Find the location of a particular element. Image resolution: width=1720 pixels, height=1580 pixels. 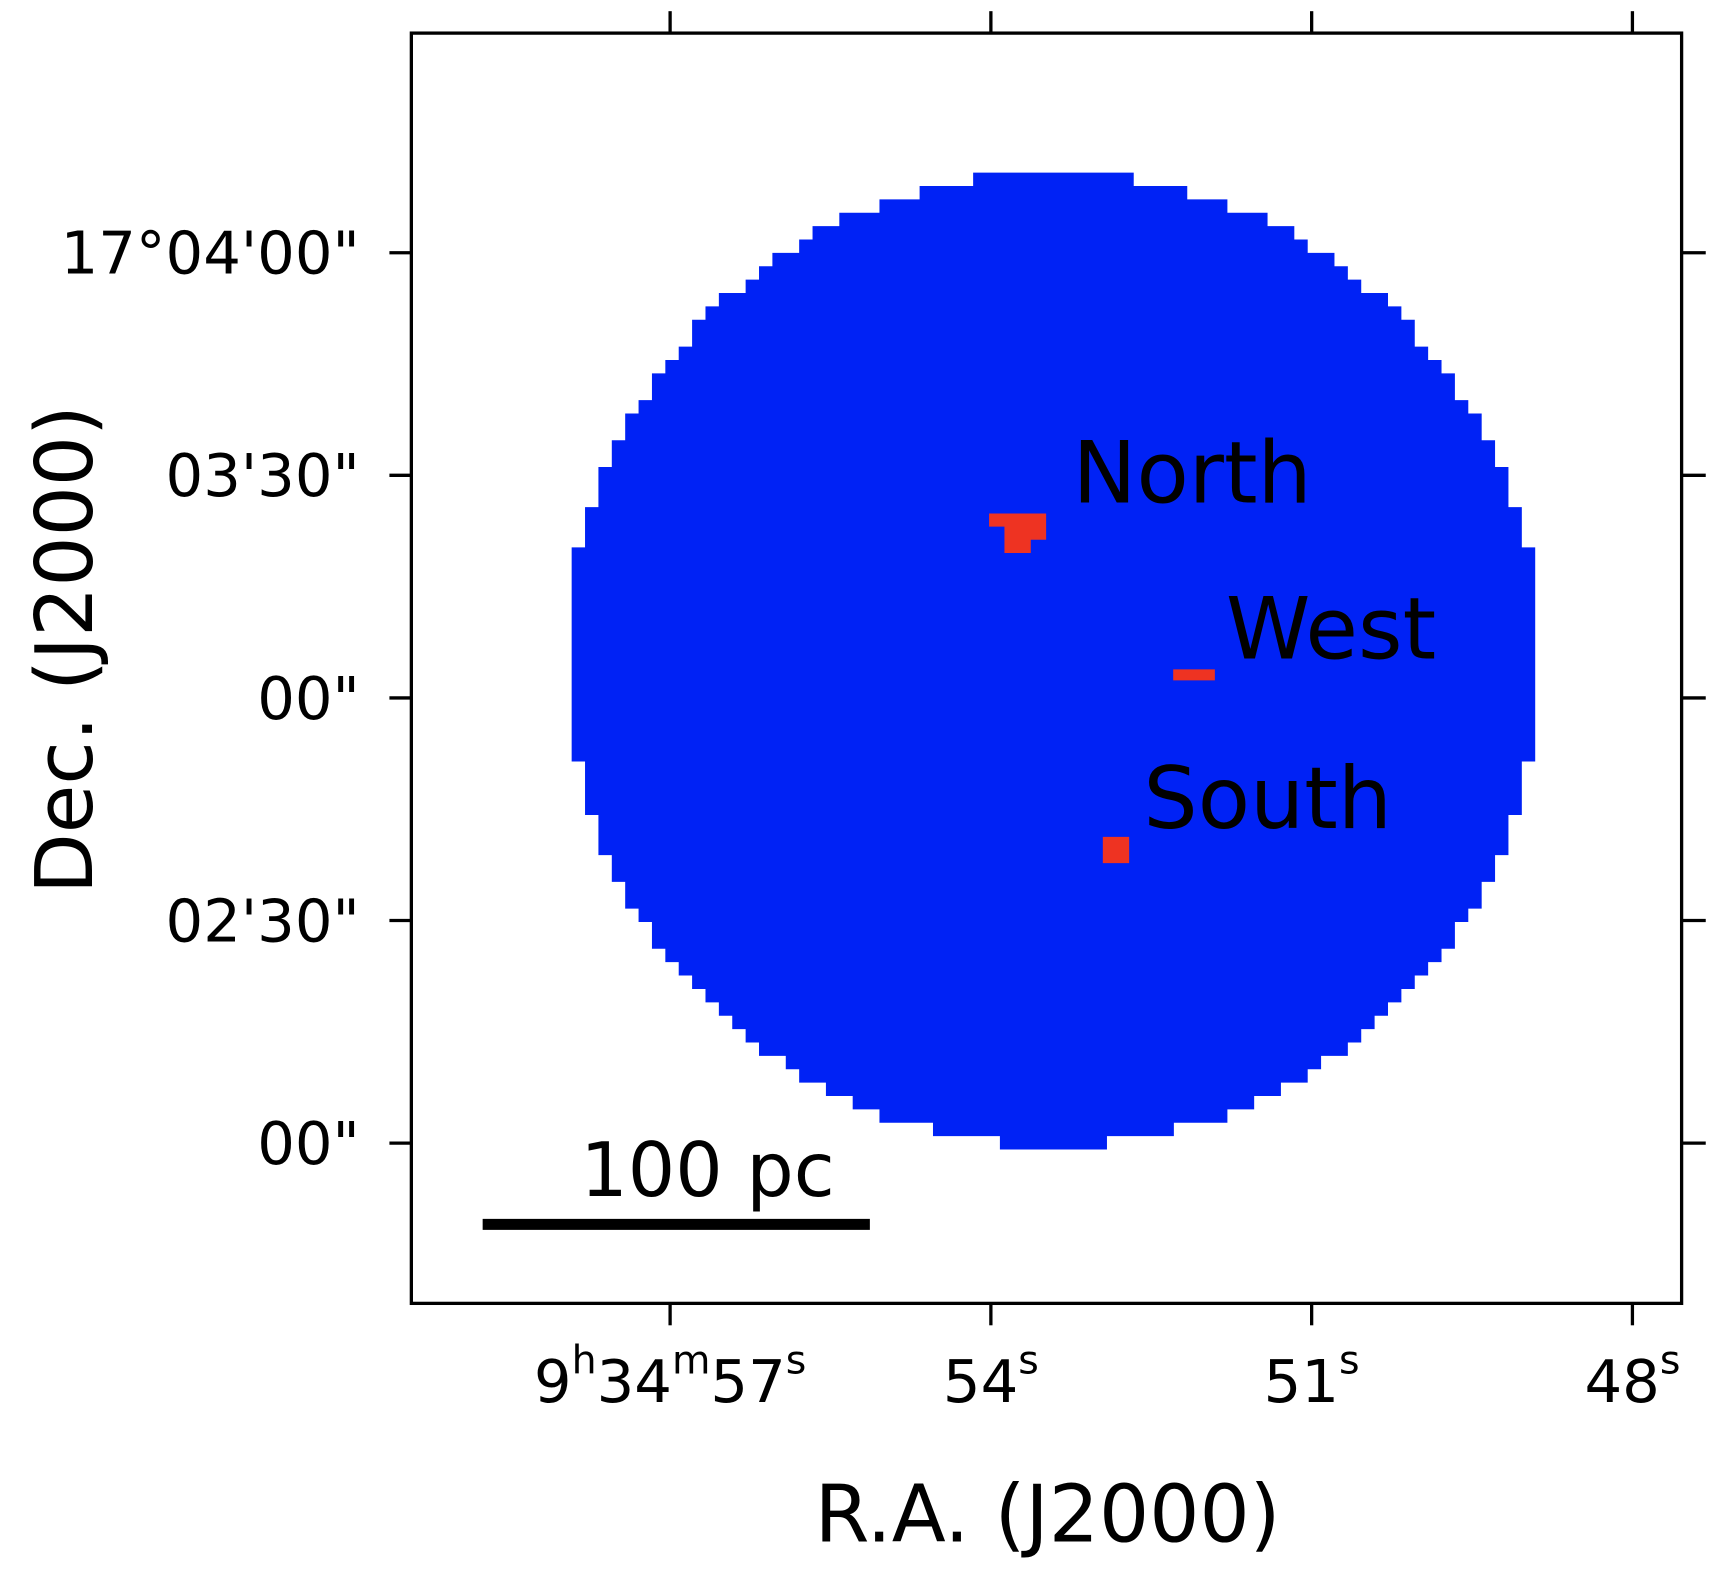

x-tick-label: 51s is located at coordinates (1312, 1377).